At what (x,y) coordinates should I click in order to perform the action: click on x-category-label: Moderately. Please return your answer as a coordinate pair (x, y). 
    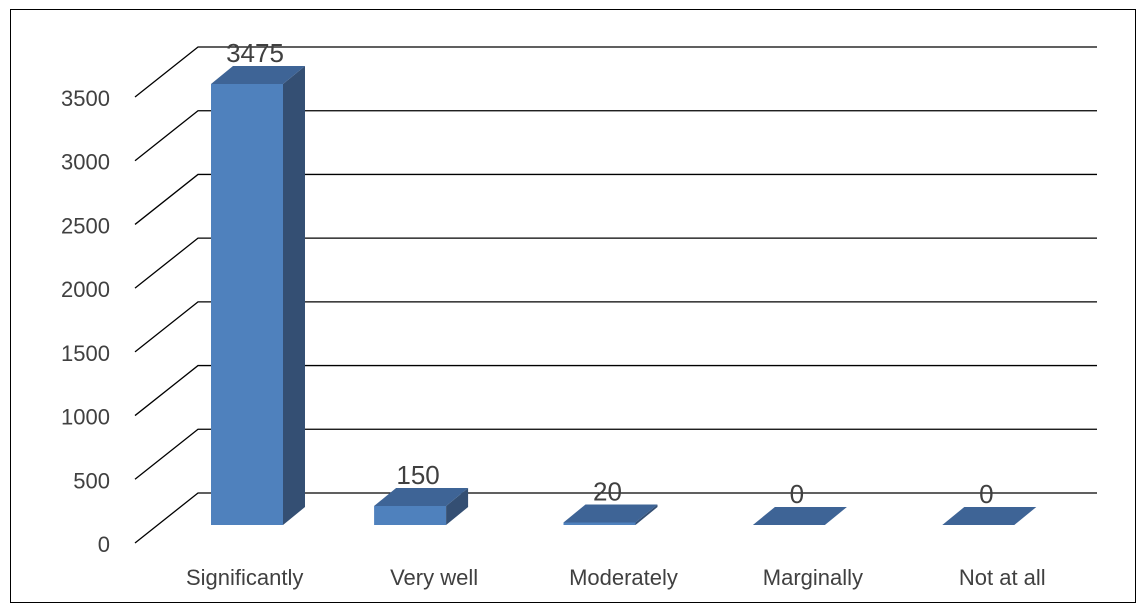
    Looking at the image, I should click on (623, 577).